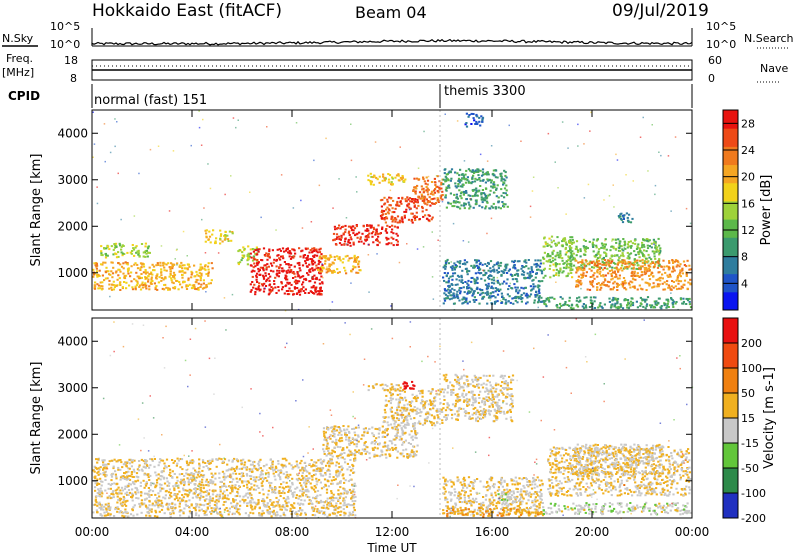 This screenshot has width=800, height=554. What do you see at coordinates (711, 78) in the screenshot?
I see `nave-tick-low: 0` at bounding box center [711, 78].